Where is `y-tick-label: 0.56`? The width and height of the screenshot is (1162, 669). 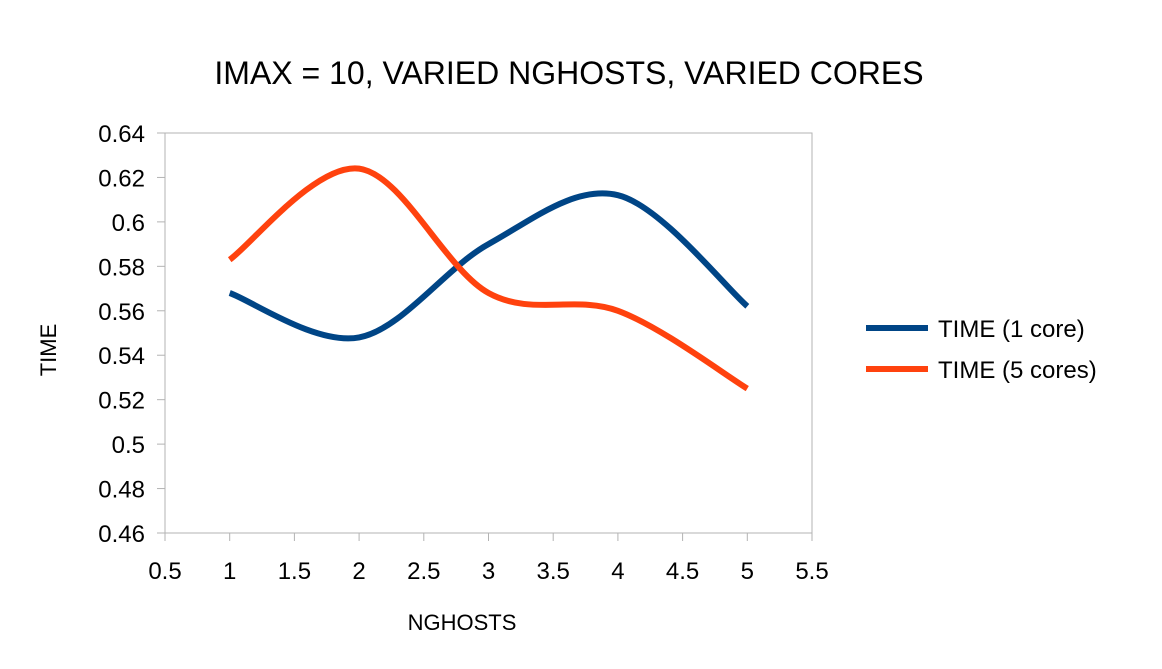
y-tick-label: 0.56 is located at coordinates (121, 312).